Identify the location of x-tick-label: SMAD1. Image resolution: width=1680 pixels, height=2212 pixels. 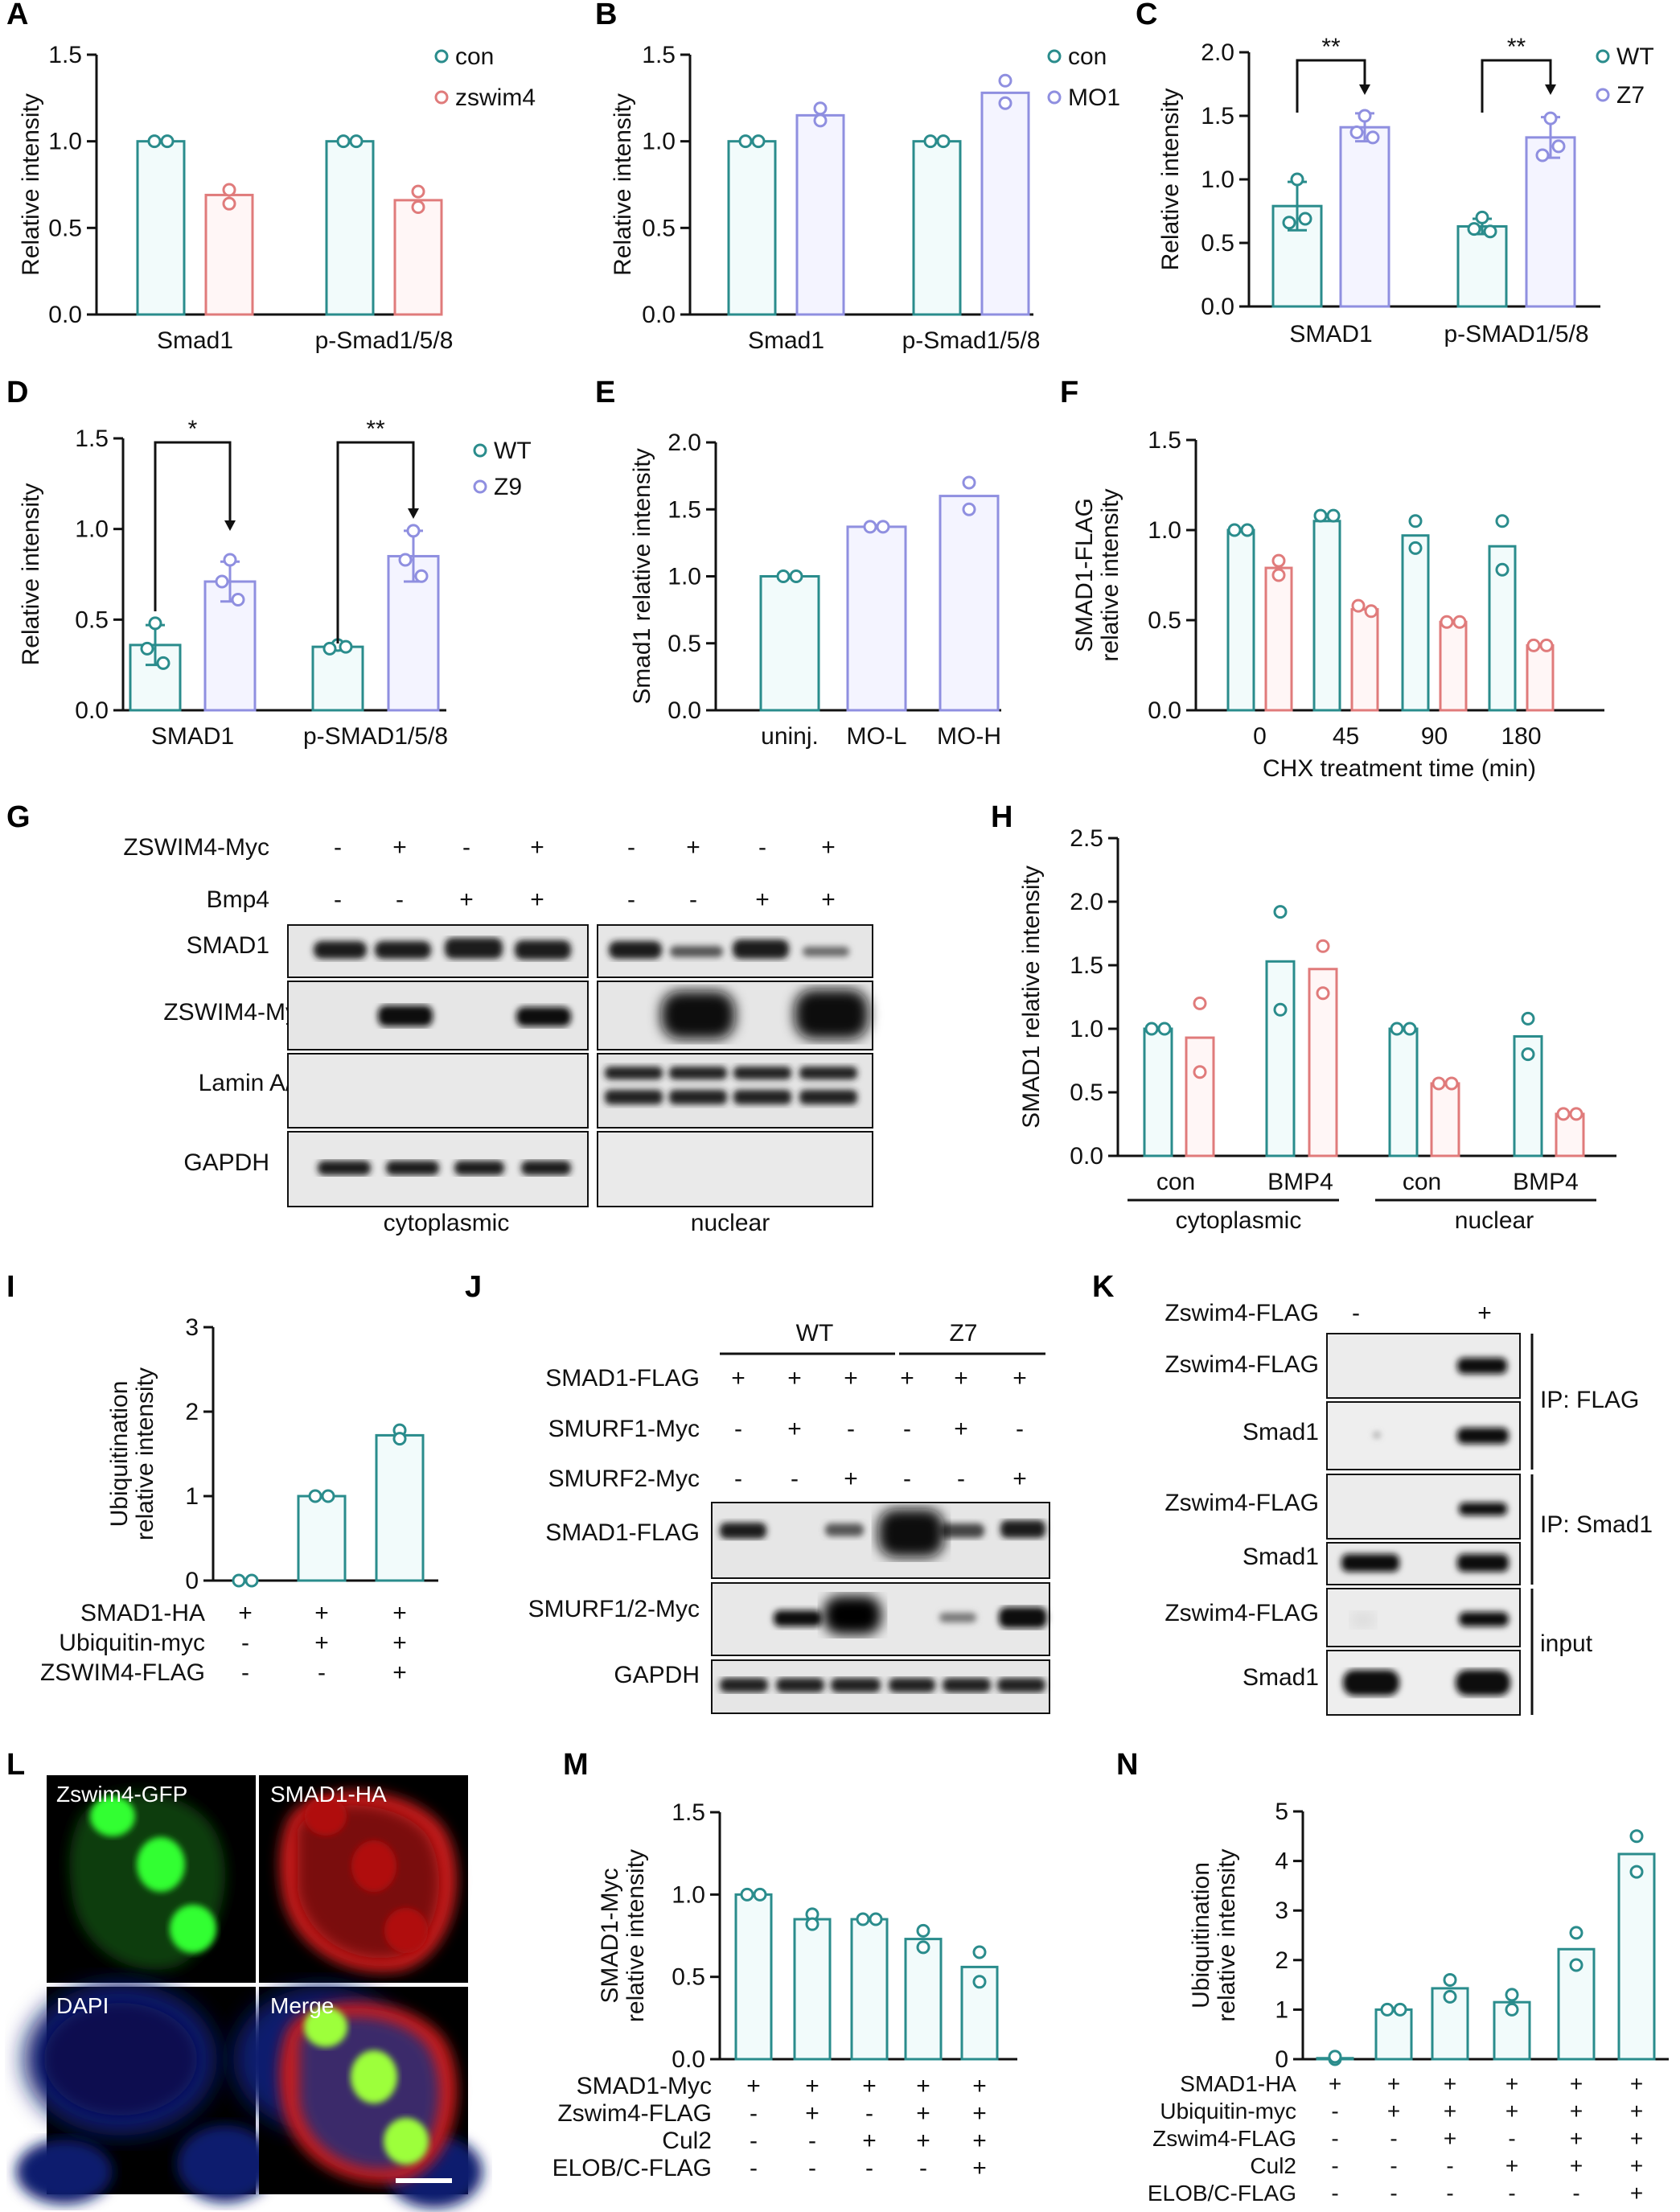
(193, 736).